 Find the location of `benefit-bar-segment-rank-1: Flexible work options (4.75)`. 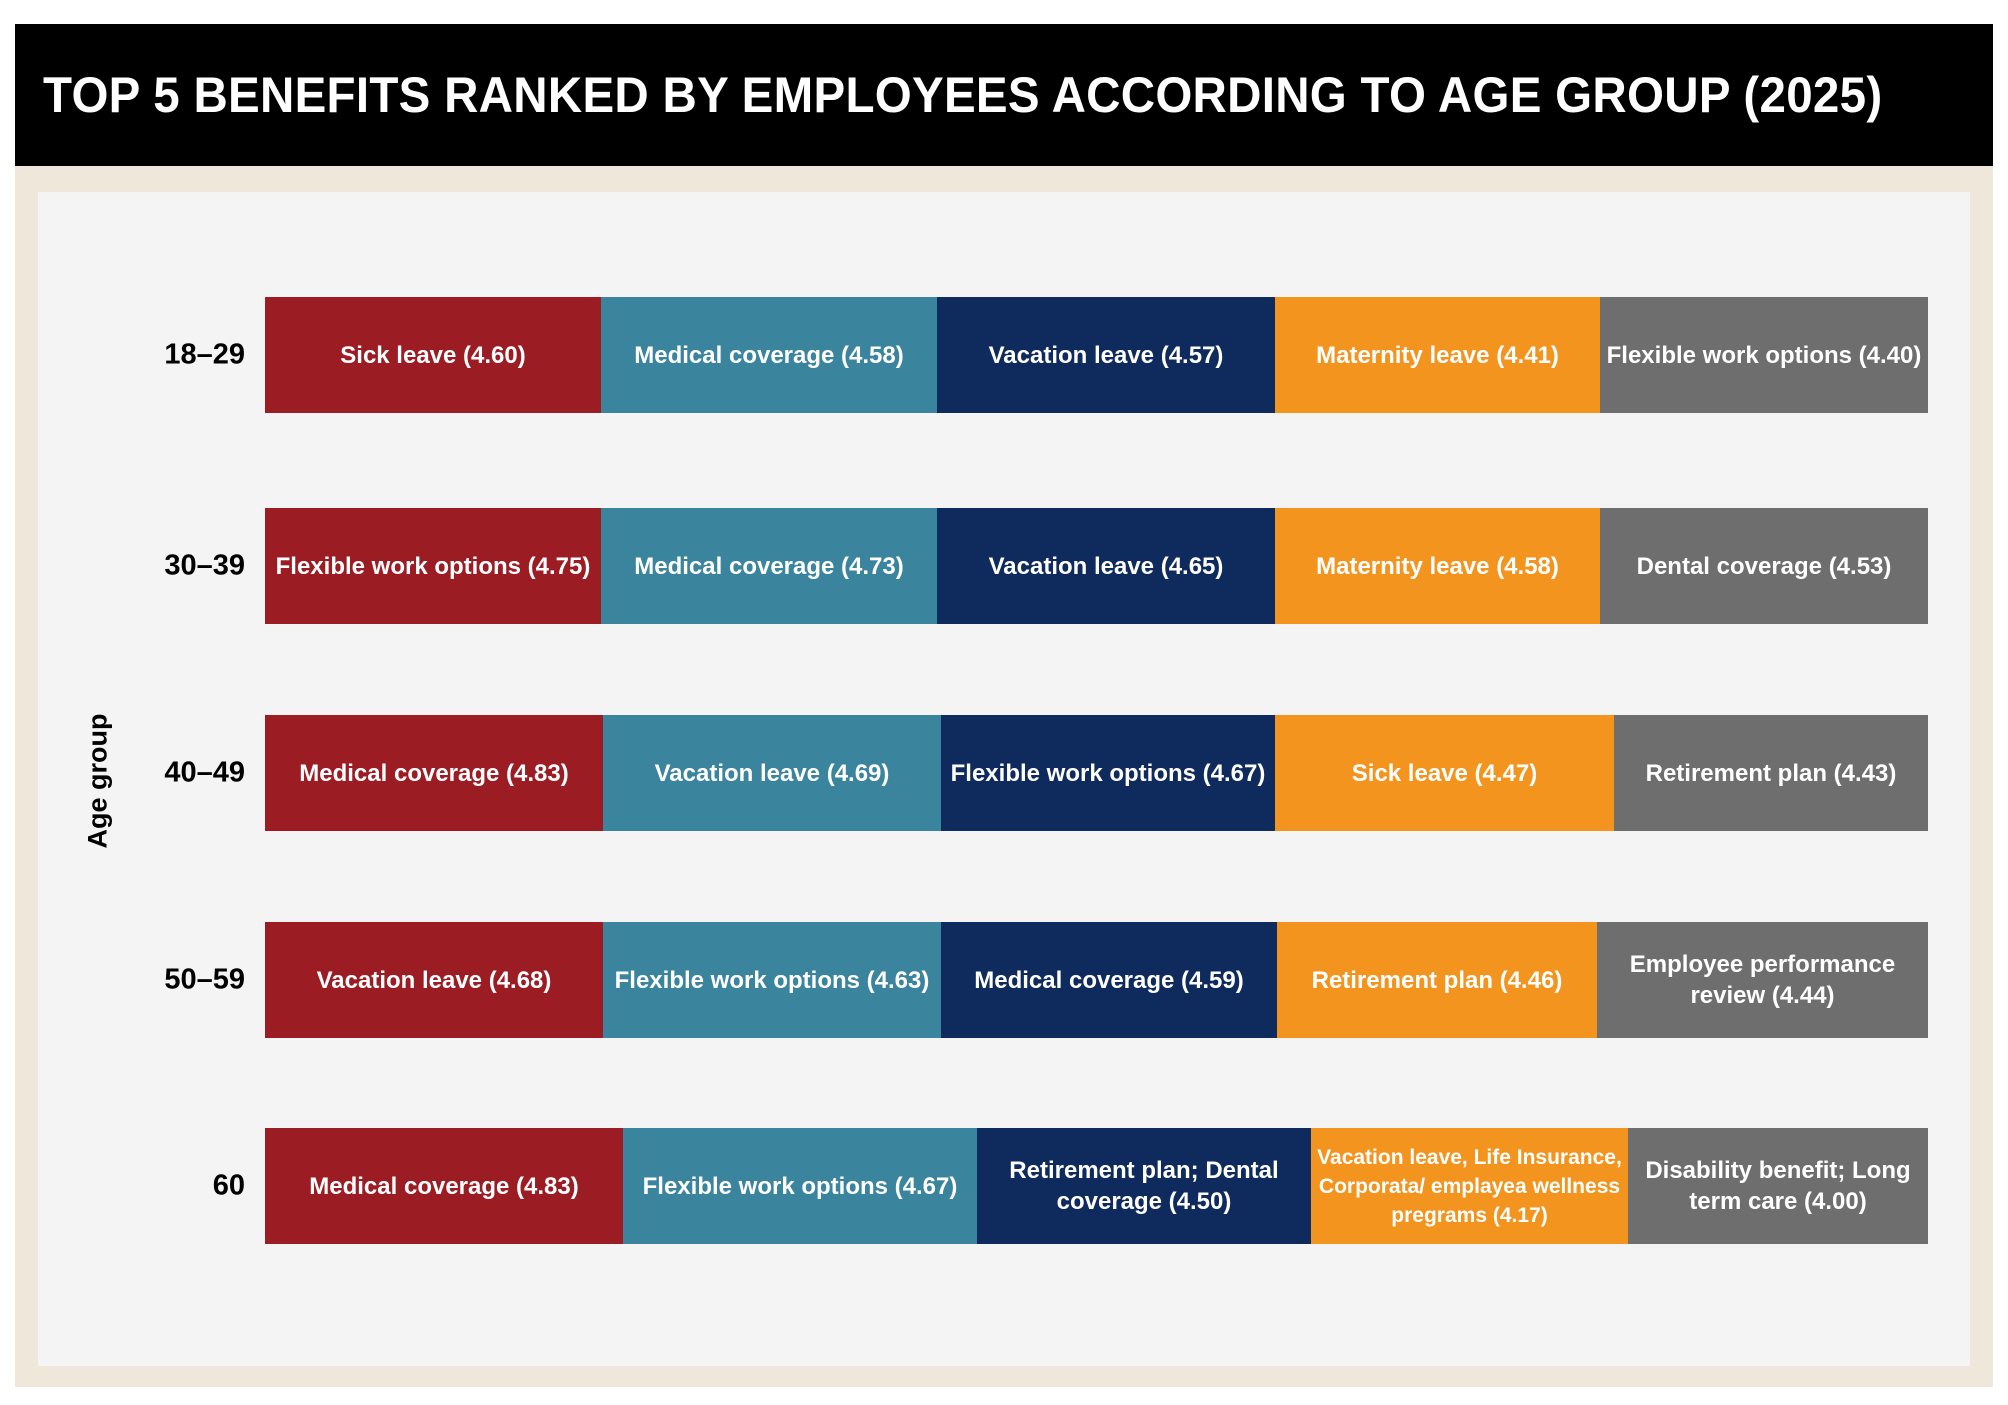

benefit-bar-segment-rank-1: Flexible work options (4.75) is located at coordinates (433, 566).